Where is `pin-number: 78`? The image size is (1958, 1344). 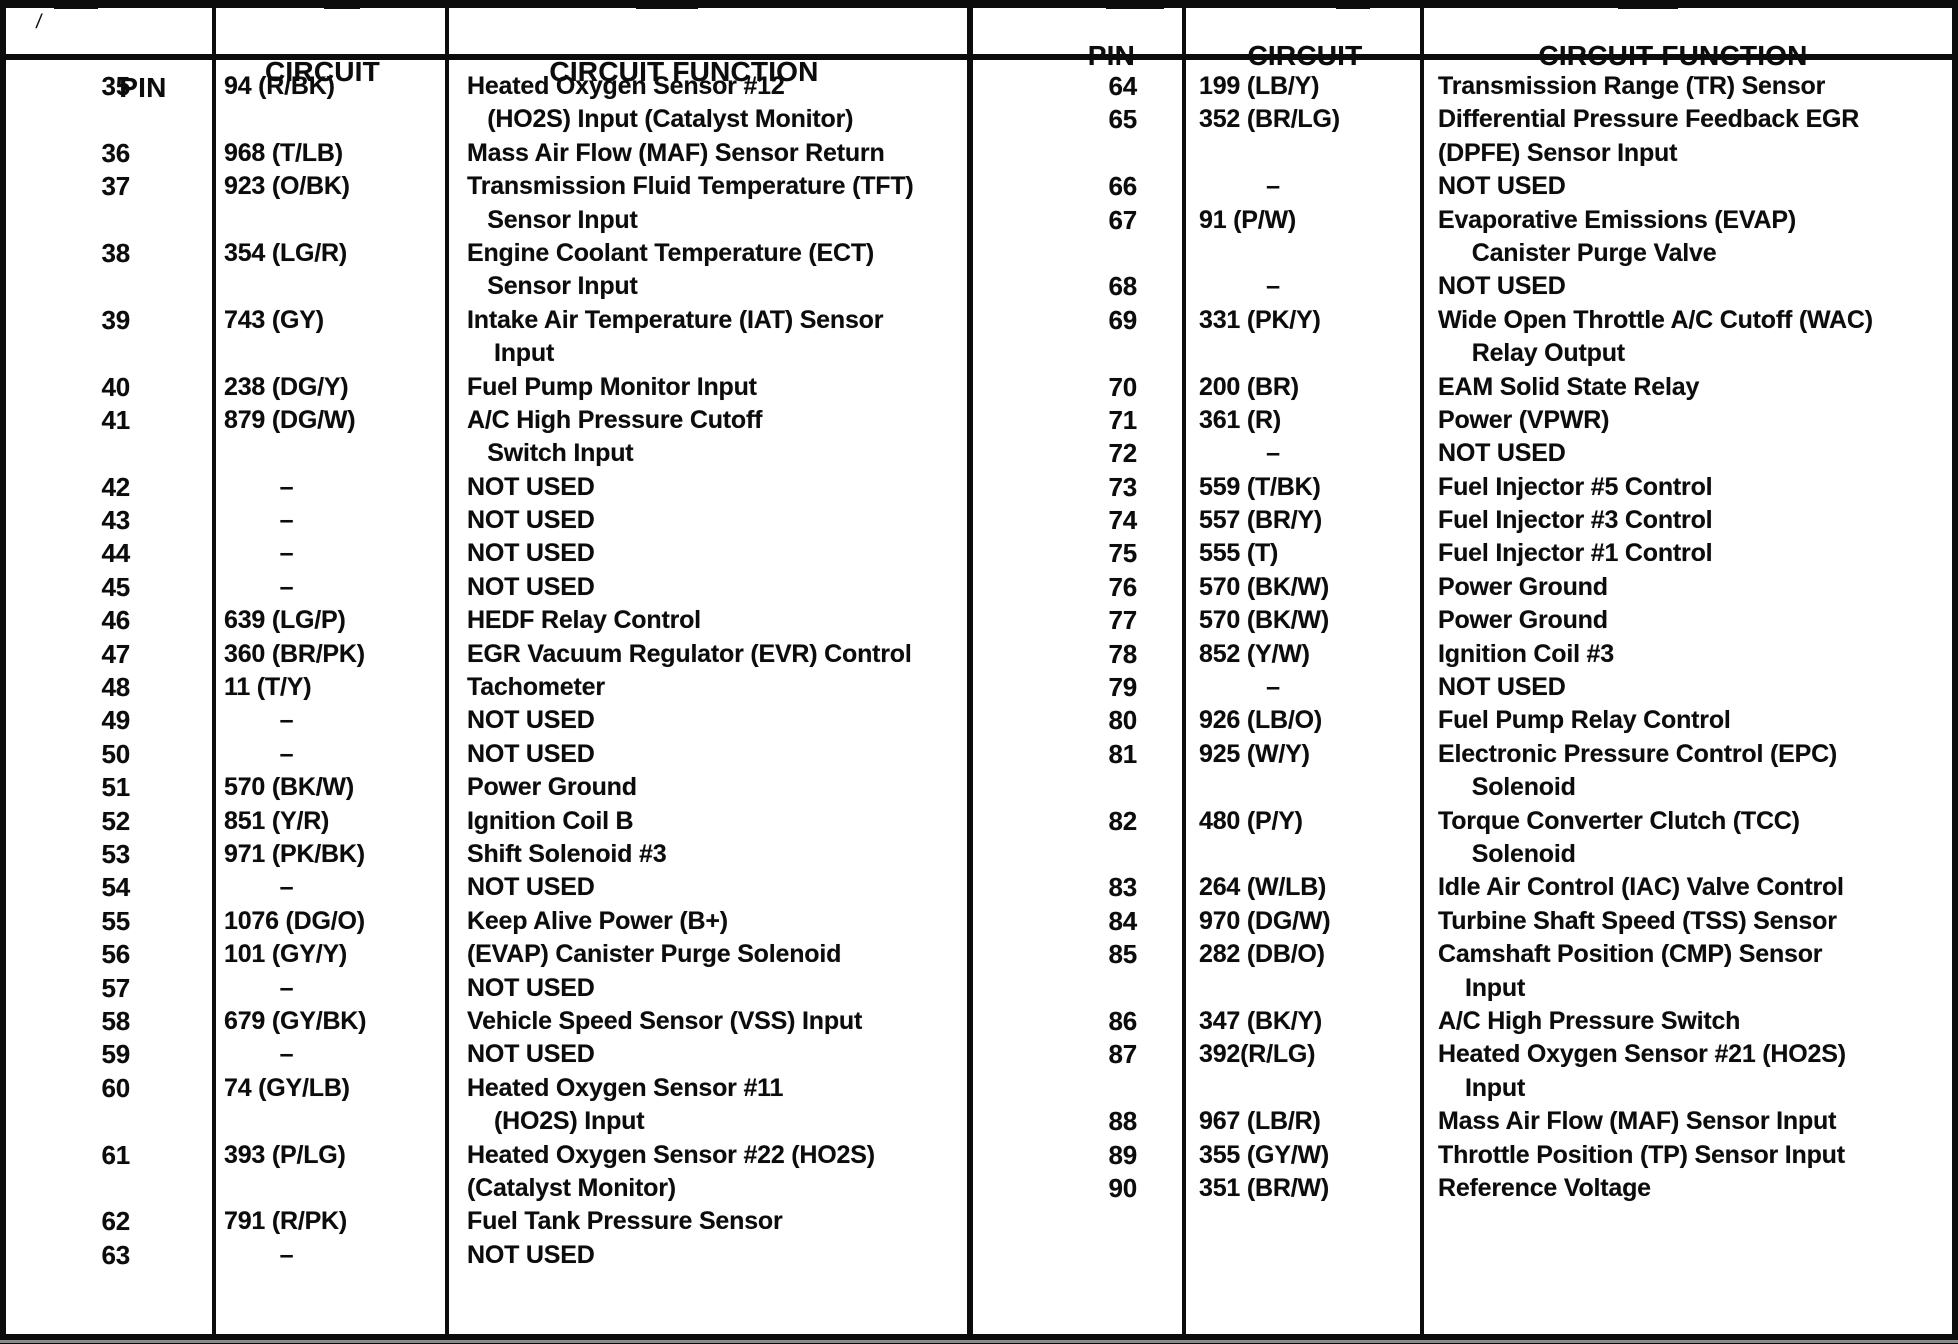 pin-number: 78 is located at coordinates (1122, 653).